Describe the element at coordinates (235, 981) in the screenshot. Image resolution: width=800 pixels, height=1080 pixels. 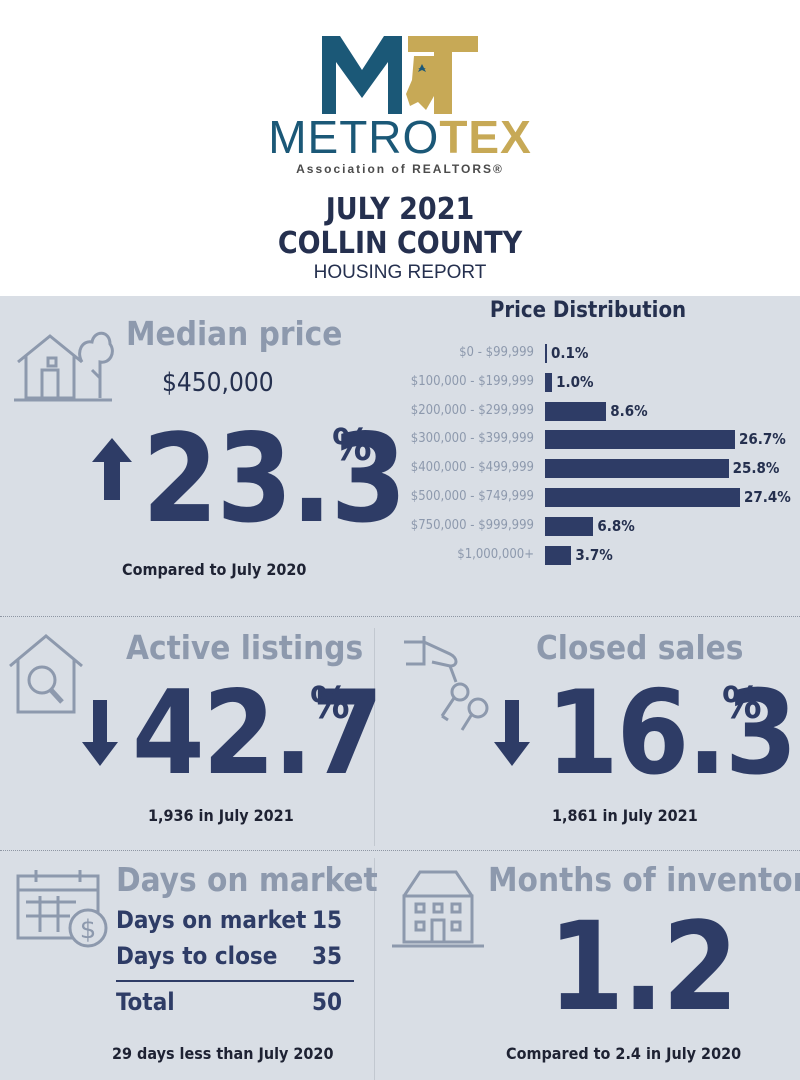
I see `dom-total-rule` at that location.